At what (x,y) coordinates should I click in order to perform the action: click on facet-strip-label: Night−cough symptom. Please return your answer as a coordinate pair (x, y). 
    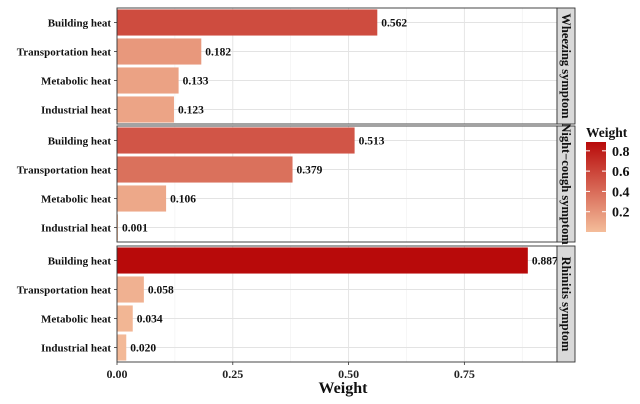
    Looking at the image, I should click on (566, 184).